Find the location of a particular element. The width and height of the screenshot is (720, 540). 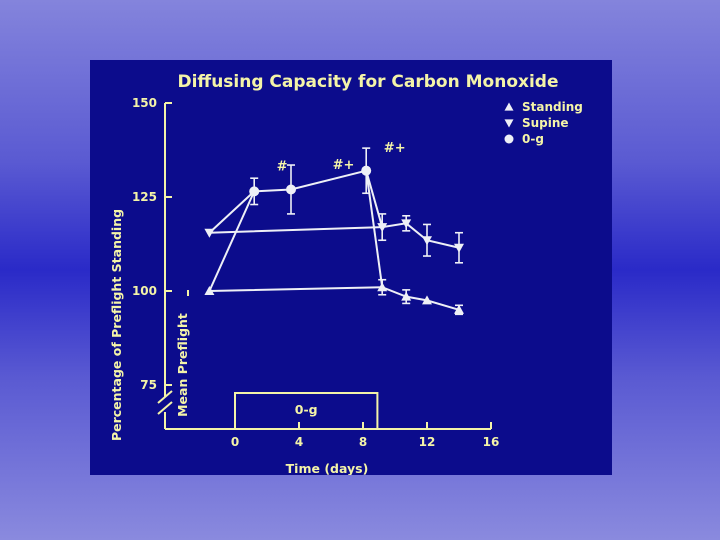

x-tick-label: 8 is located at coordinates (363, 442).